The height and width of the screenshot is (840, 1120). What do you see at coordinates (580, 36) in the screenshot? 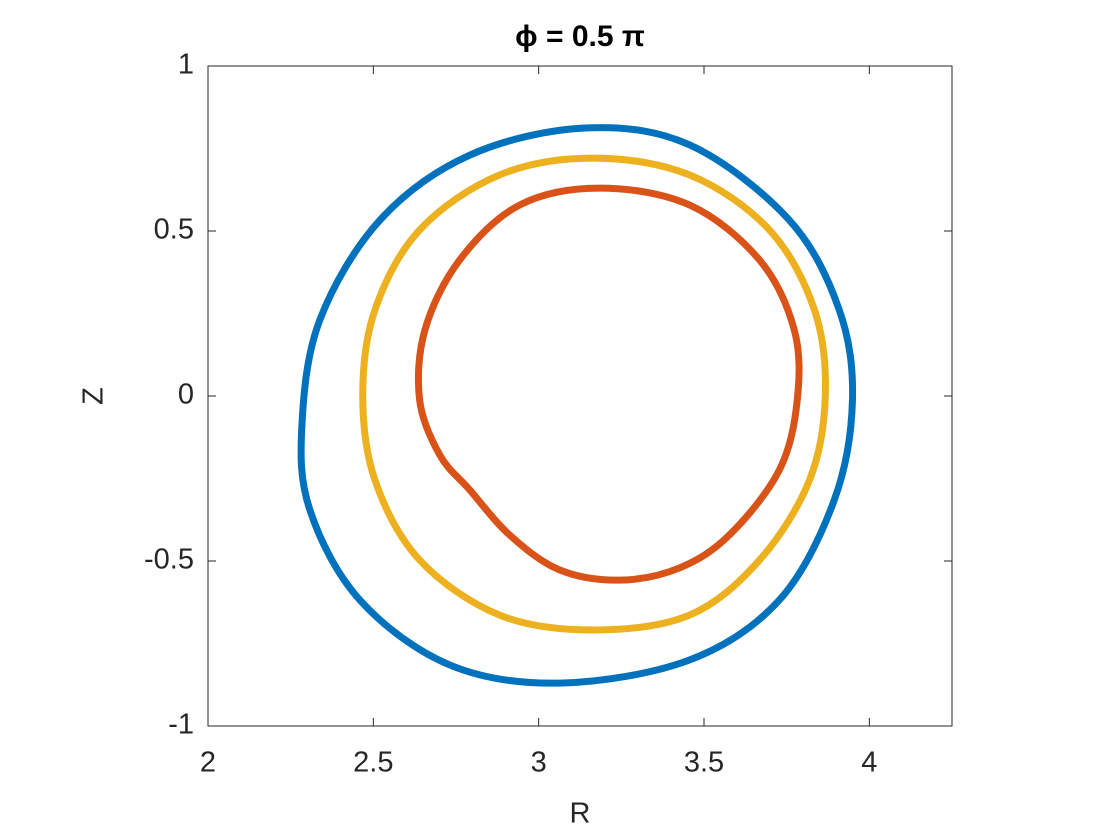
I see `chart-title: ϕ = 0.5 π` at bounding box center [580, 36].